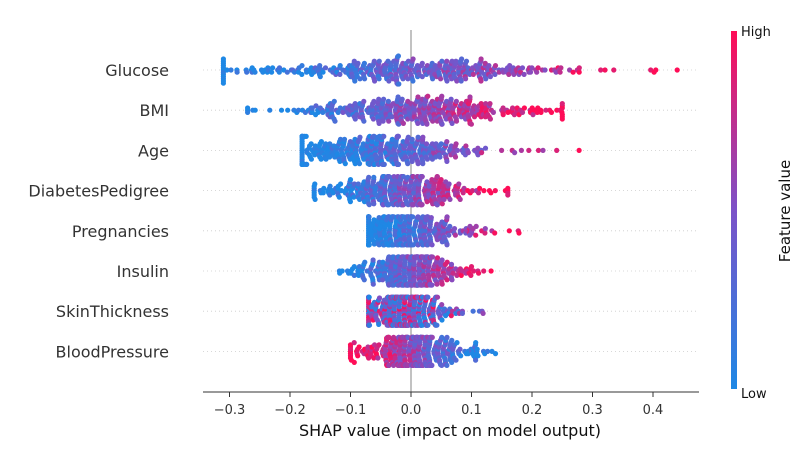  What do you see at coordinates (785, 211) in the screenshot?
I see `colorbar-title: Feature value` at bounding box center [785, 211].